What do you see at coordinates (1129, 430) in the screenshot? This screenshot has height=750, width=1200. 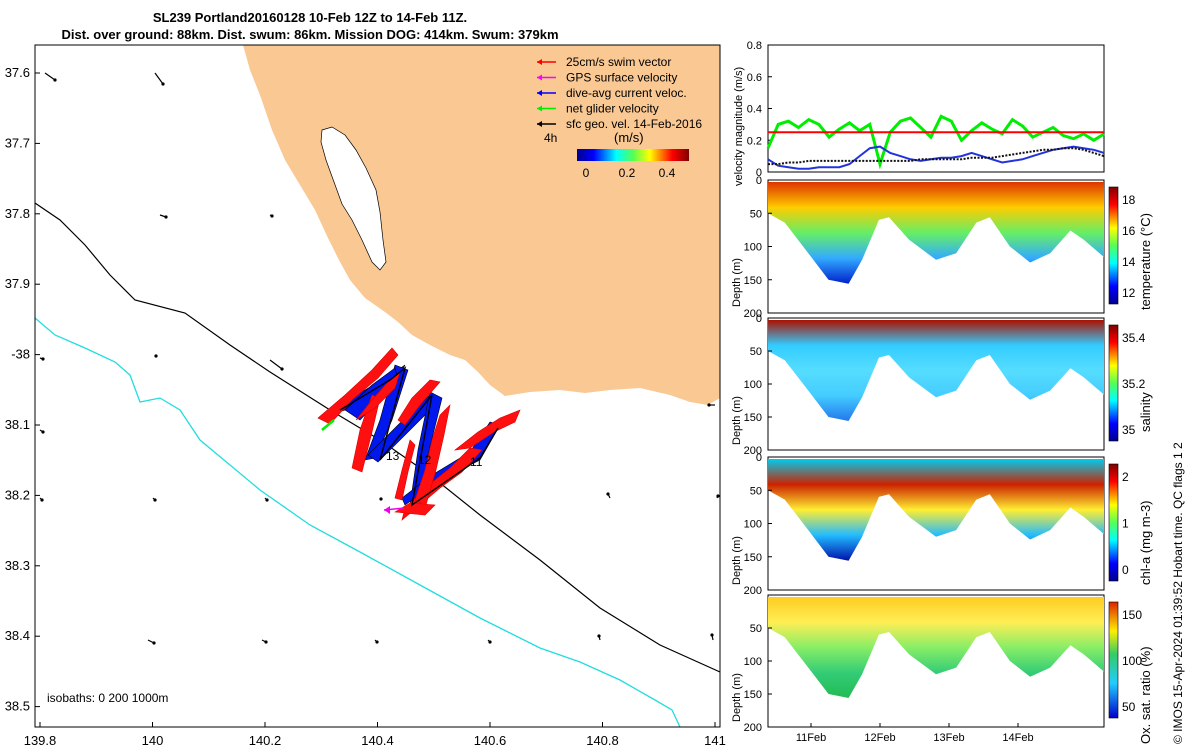 I see `section-colorbar-tick: 35` at bounding box center [1129, 430].